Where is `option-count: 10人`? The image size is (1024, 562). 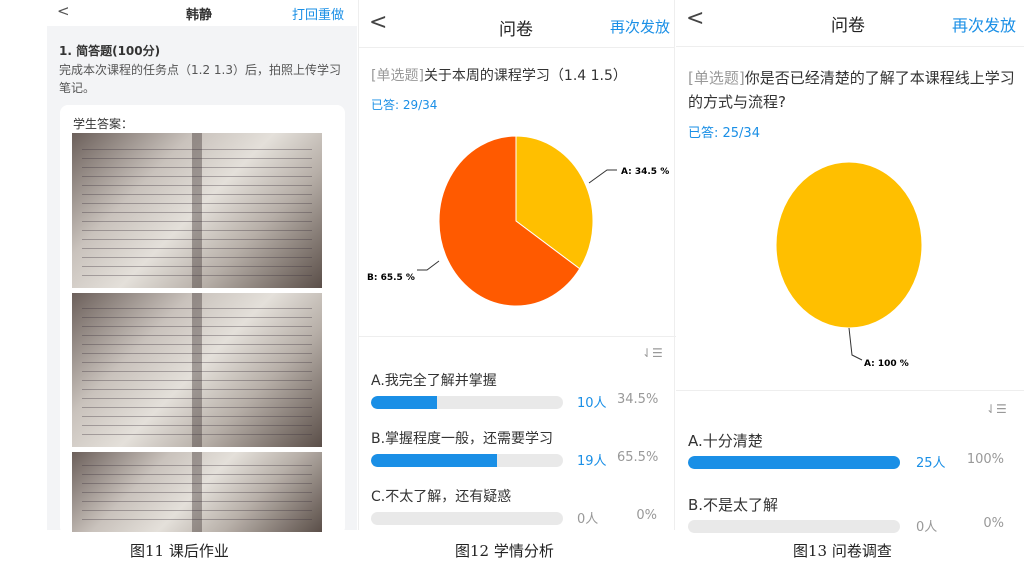 option-count: 10人 is located at coordinates (592, 403).